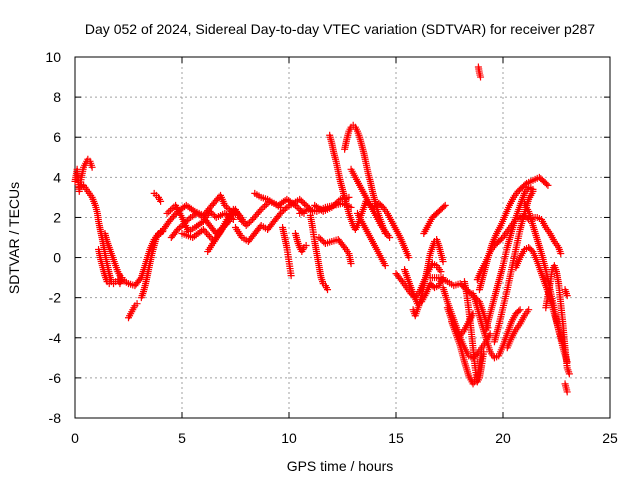  I want to click on x-tick-label: 15, so click(396, 438).